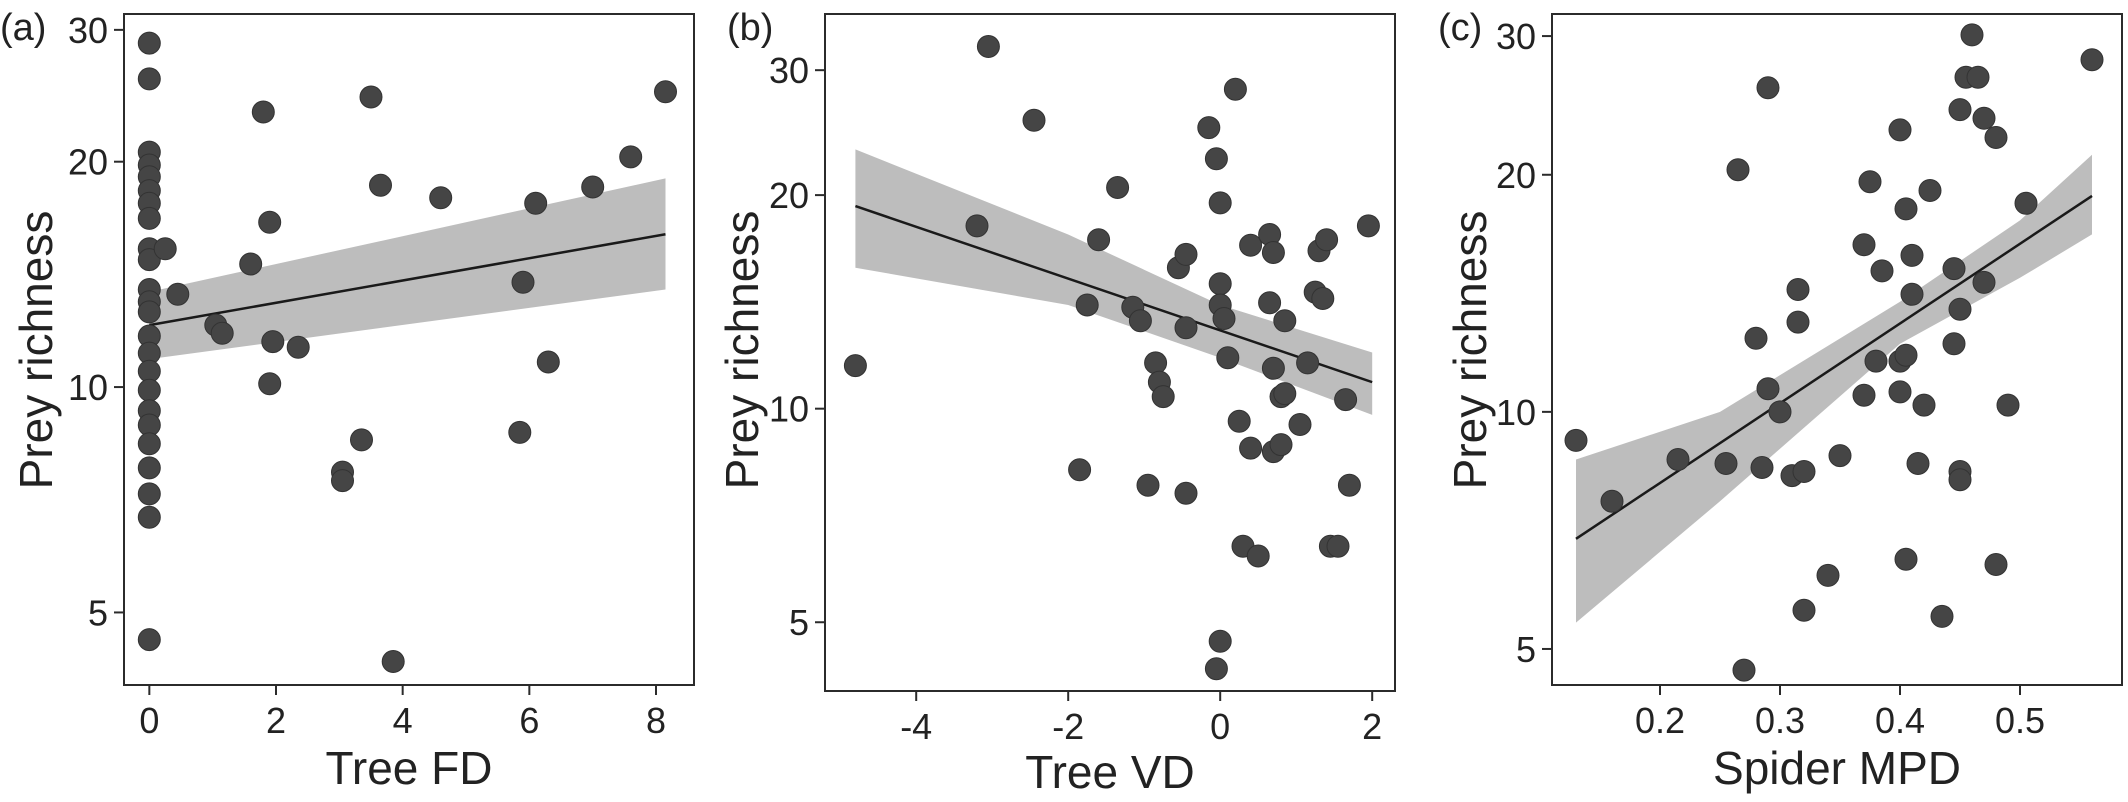 The image size is (2128, 802). What do you see at coordinates (789, 195) in the screenshot?
I see `y-tick-label-b-2: 20` at bounding box center [789, 195].